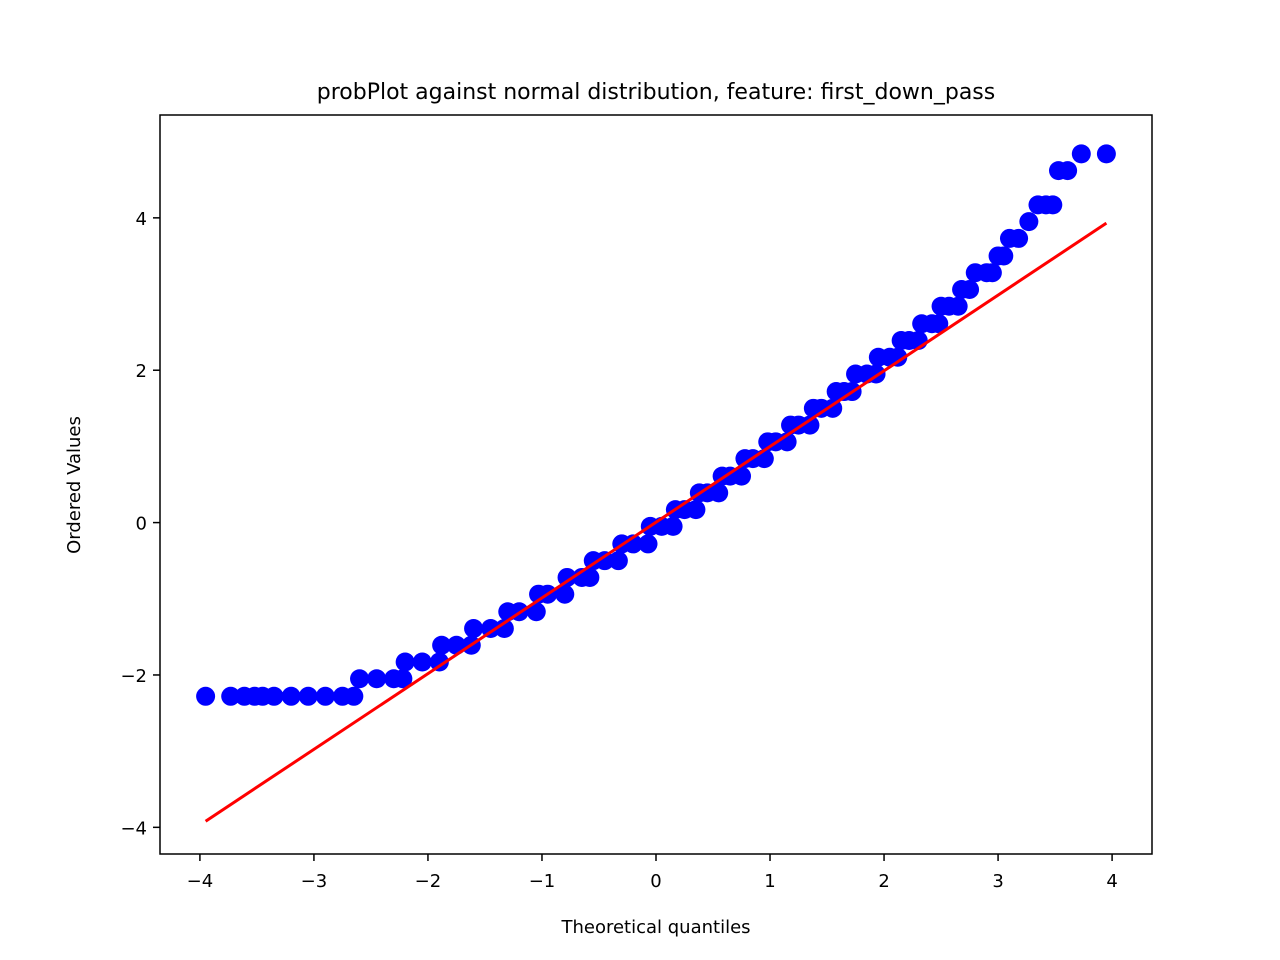  I want to click on y-tick-label: −2, so click(133, 676).